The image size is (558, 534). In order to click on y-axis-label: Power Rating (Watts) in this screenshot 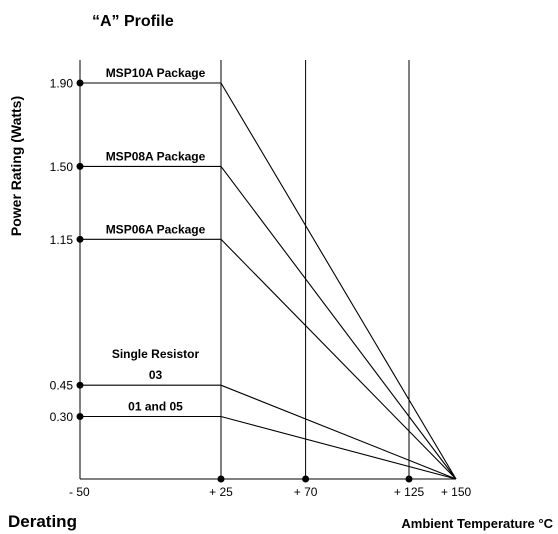, I will do `click(16, 166)`.